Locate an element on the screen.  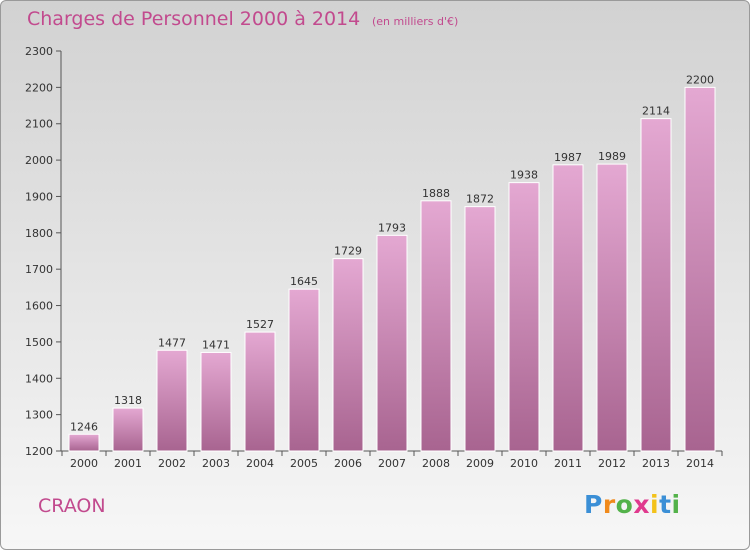
bar-value-label: 2114 is located at coordinates (656, 111).